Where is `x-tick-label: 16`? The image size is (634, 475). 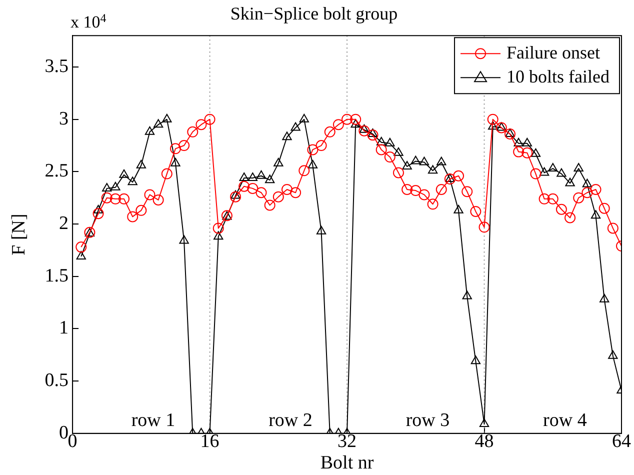
x-tick-label: 16 is located at coordinates (210, 441).